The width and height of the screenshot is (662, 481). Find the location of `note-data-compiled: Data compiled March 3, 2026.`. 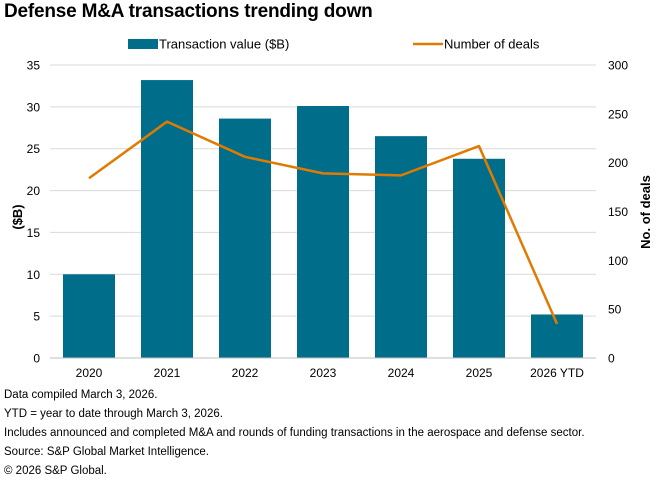

note-data-compiled: Data compiled March 3, 2026. is located at coordinates (294, 395).